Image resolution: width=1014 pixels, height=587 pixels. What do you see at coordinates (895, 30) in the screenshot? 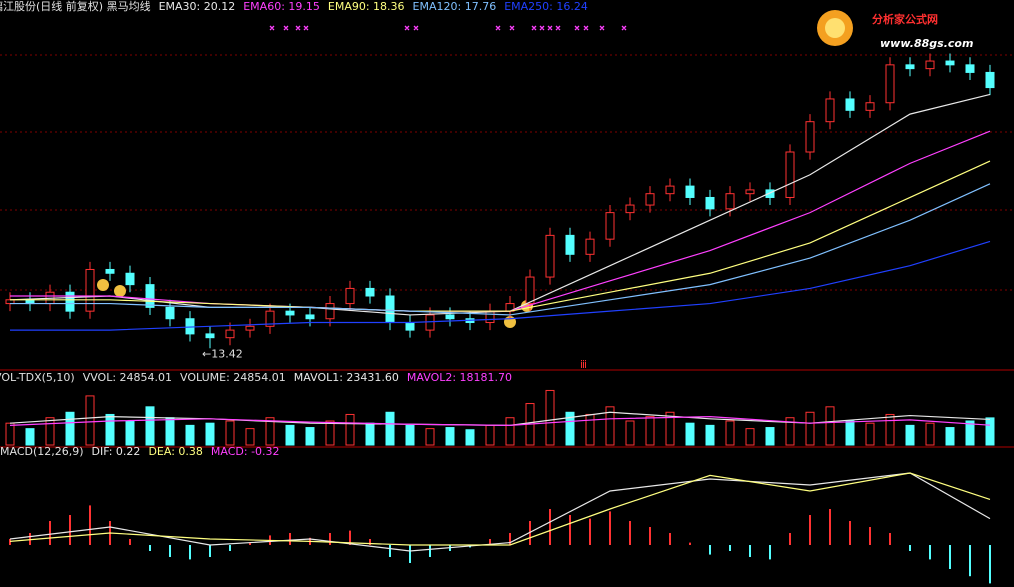
I see `logo: 分析家公式网 www.88gs.com` at bounding box center [895, 30].